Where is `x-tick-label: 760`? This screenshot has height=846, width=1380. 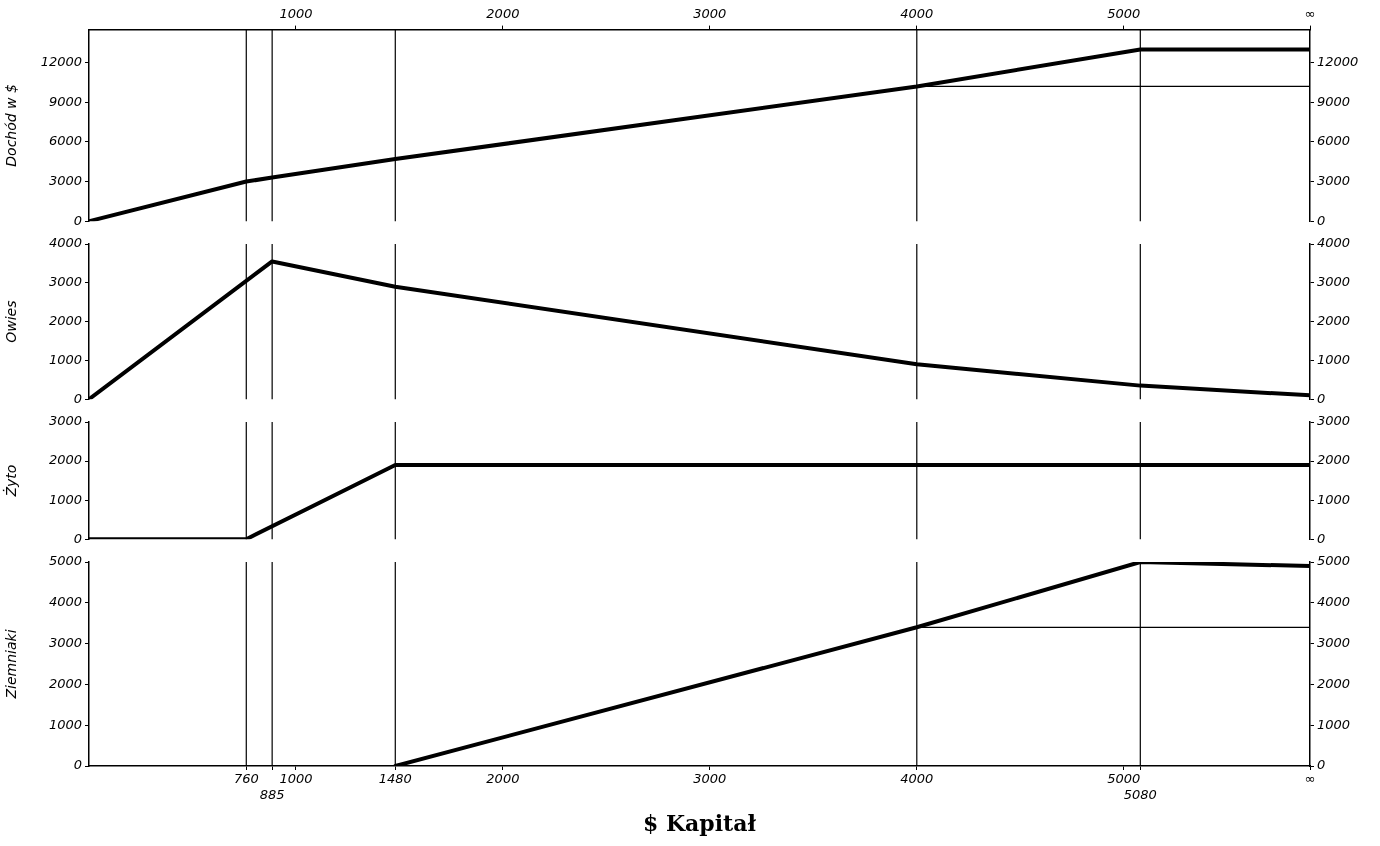
x-tick-label: 760 is located at coordinates (246, 779).